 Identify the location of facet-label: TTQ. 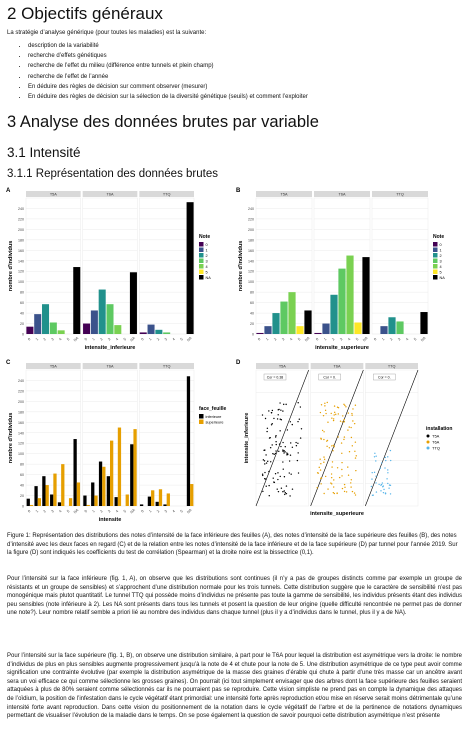
(167, 367).